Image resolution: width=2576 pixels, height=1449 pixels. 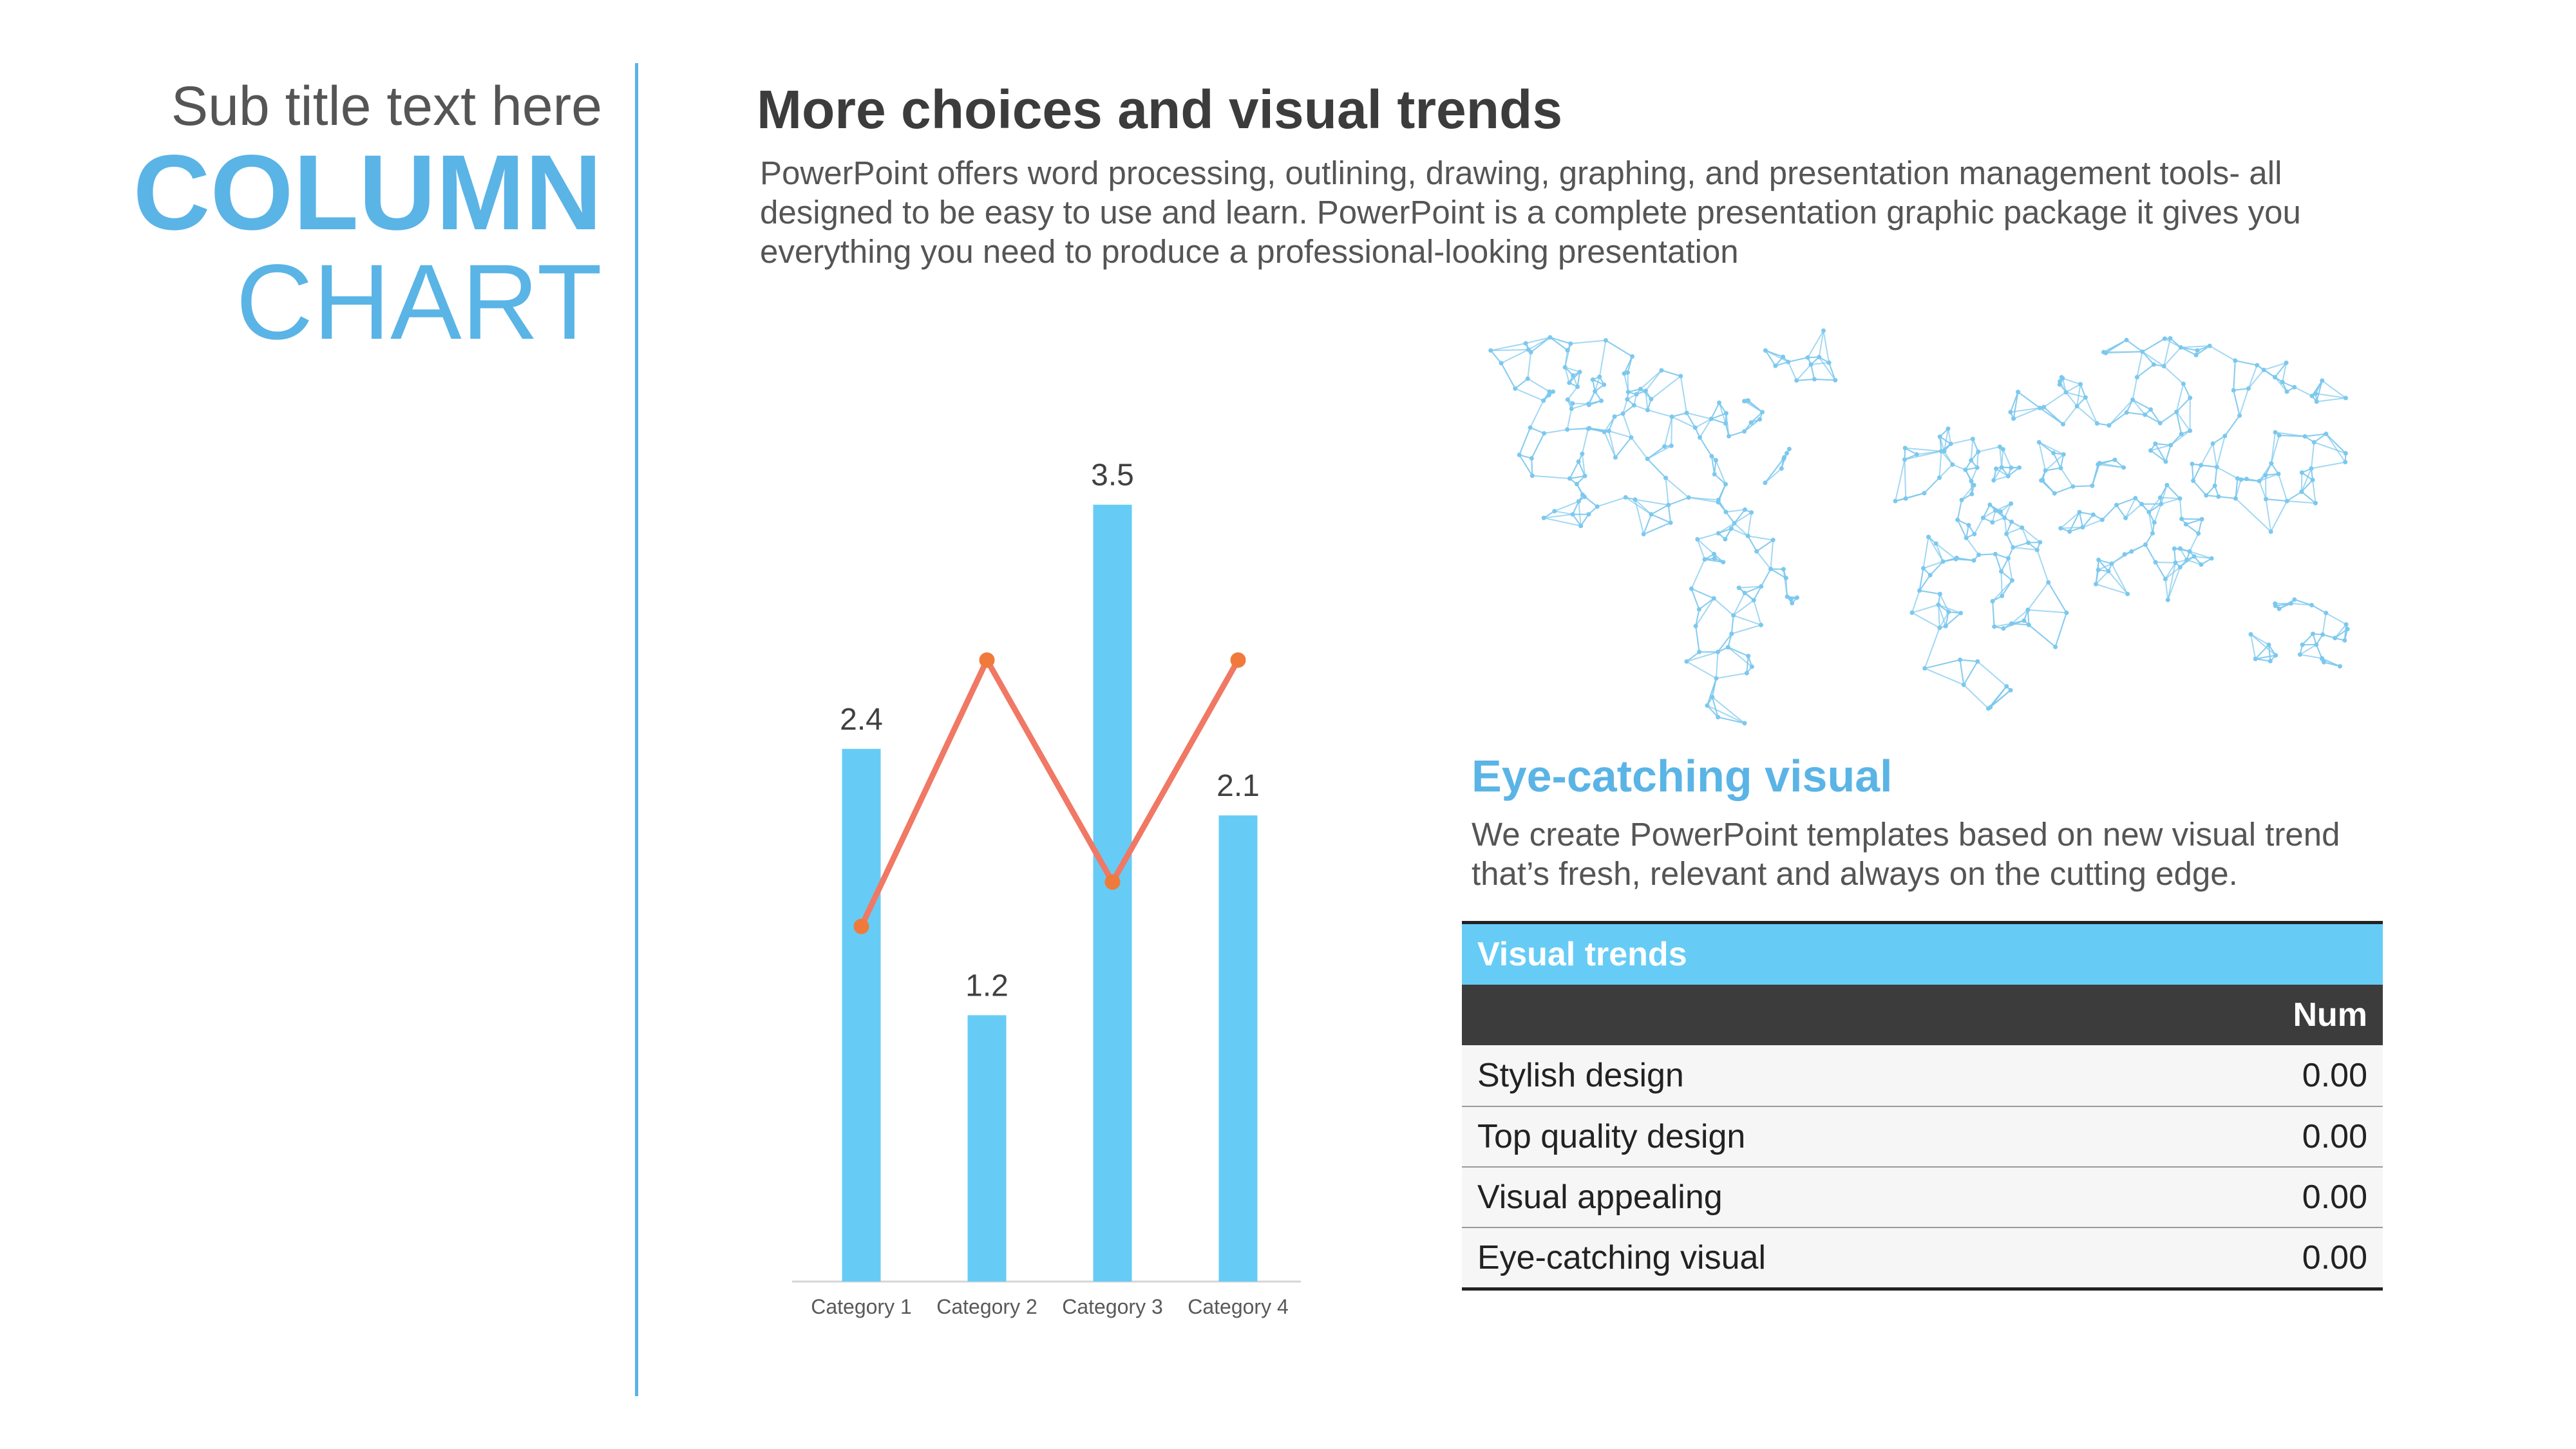 I want to click on title-bold: COLUMN, so click(x=367, y=192).